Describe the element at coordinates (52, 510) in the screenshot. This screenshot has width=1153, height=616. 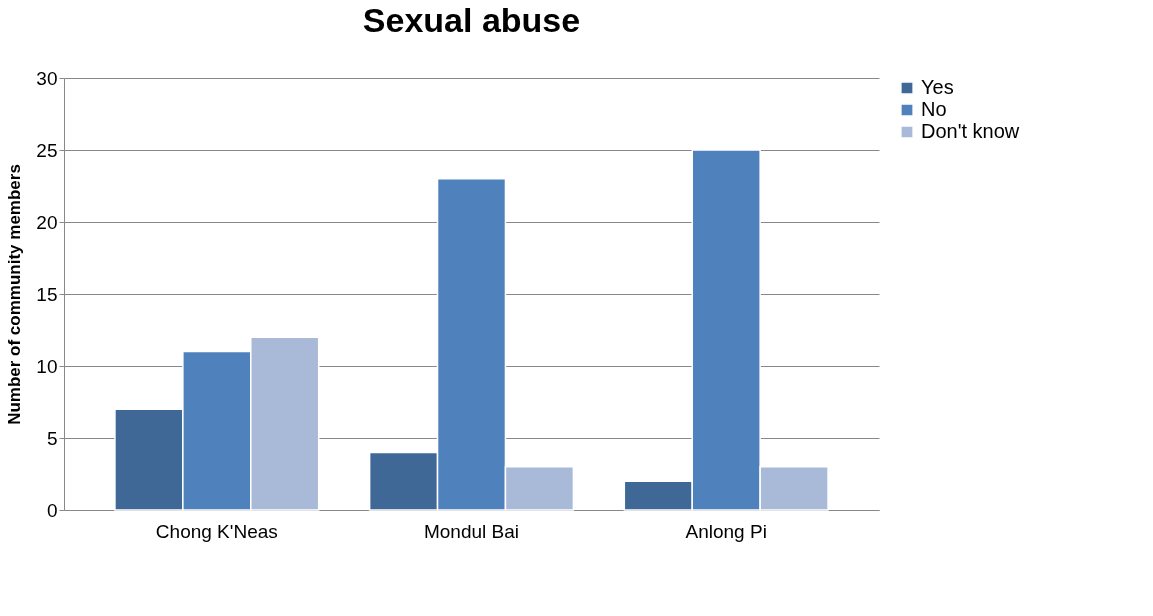
I see `y-tick-label: 0` at that location.